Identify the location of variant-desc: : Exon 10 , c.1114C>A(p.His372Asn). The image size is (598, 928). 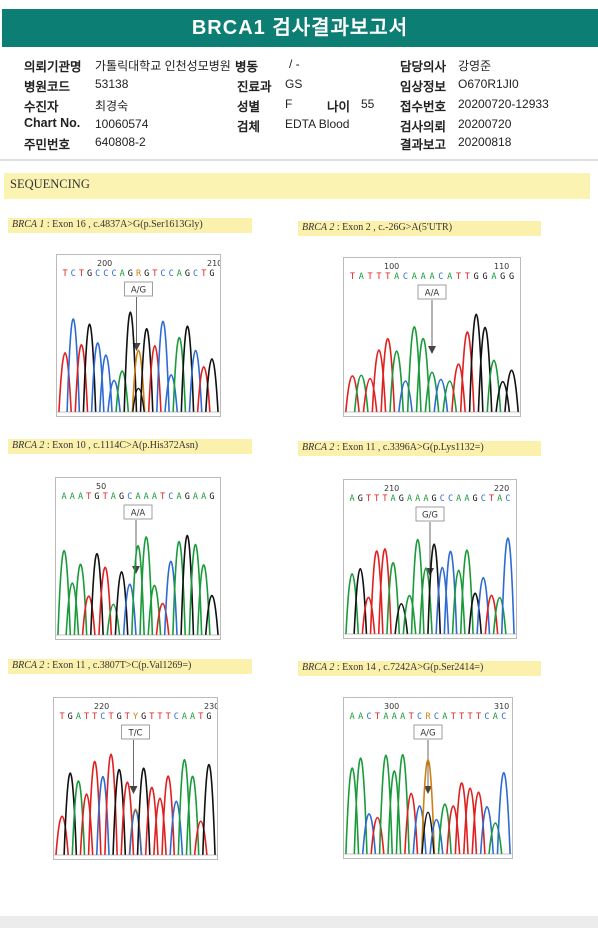
(122, 445).